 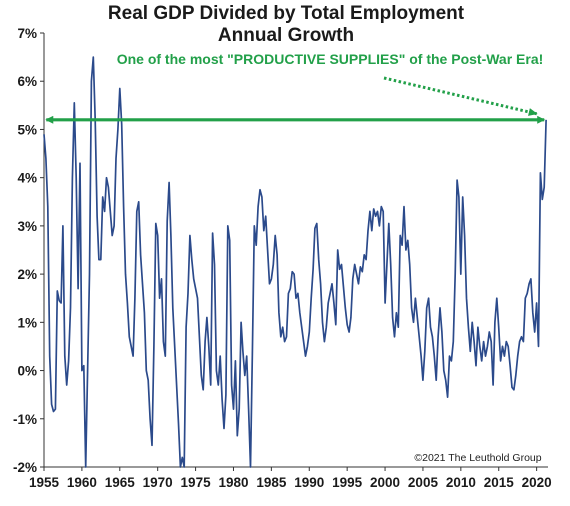 I want to click on y-tick-label: -1%, so click(x=25, y=419).